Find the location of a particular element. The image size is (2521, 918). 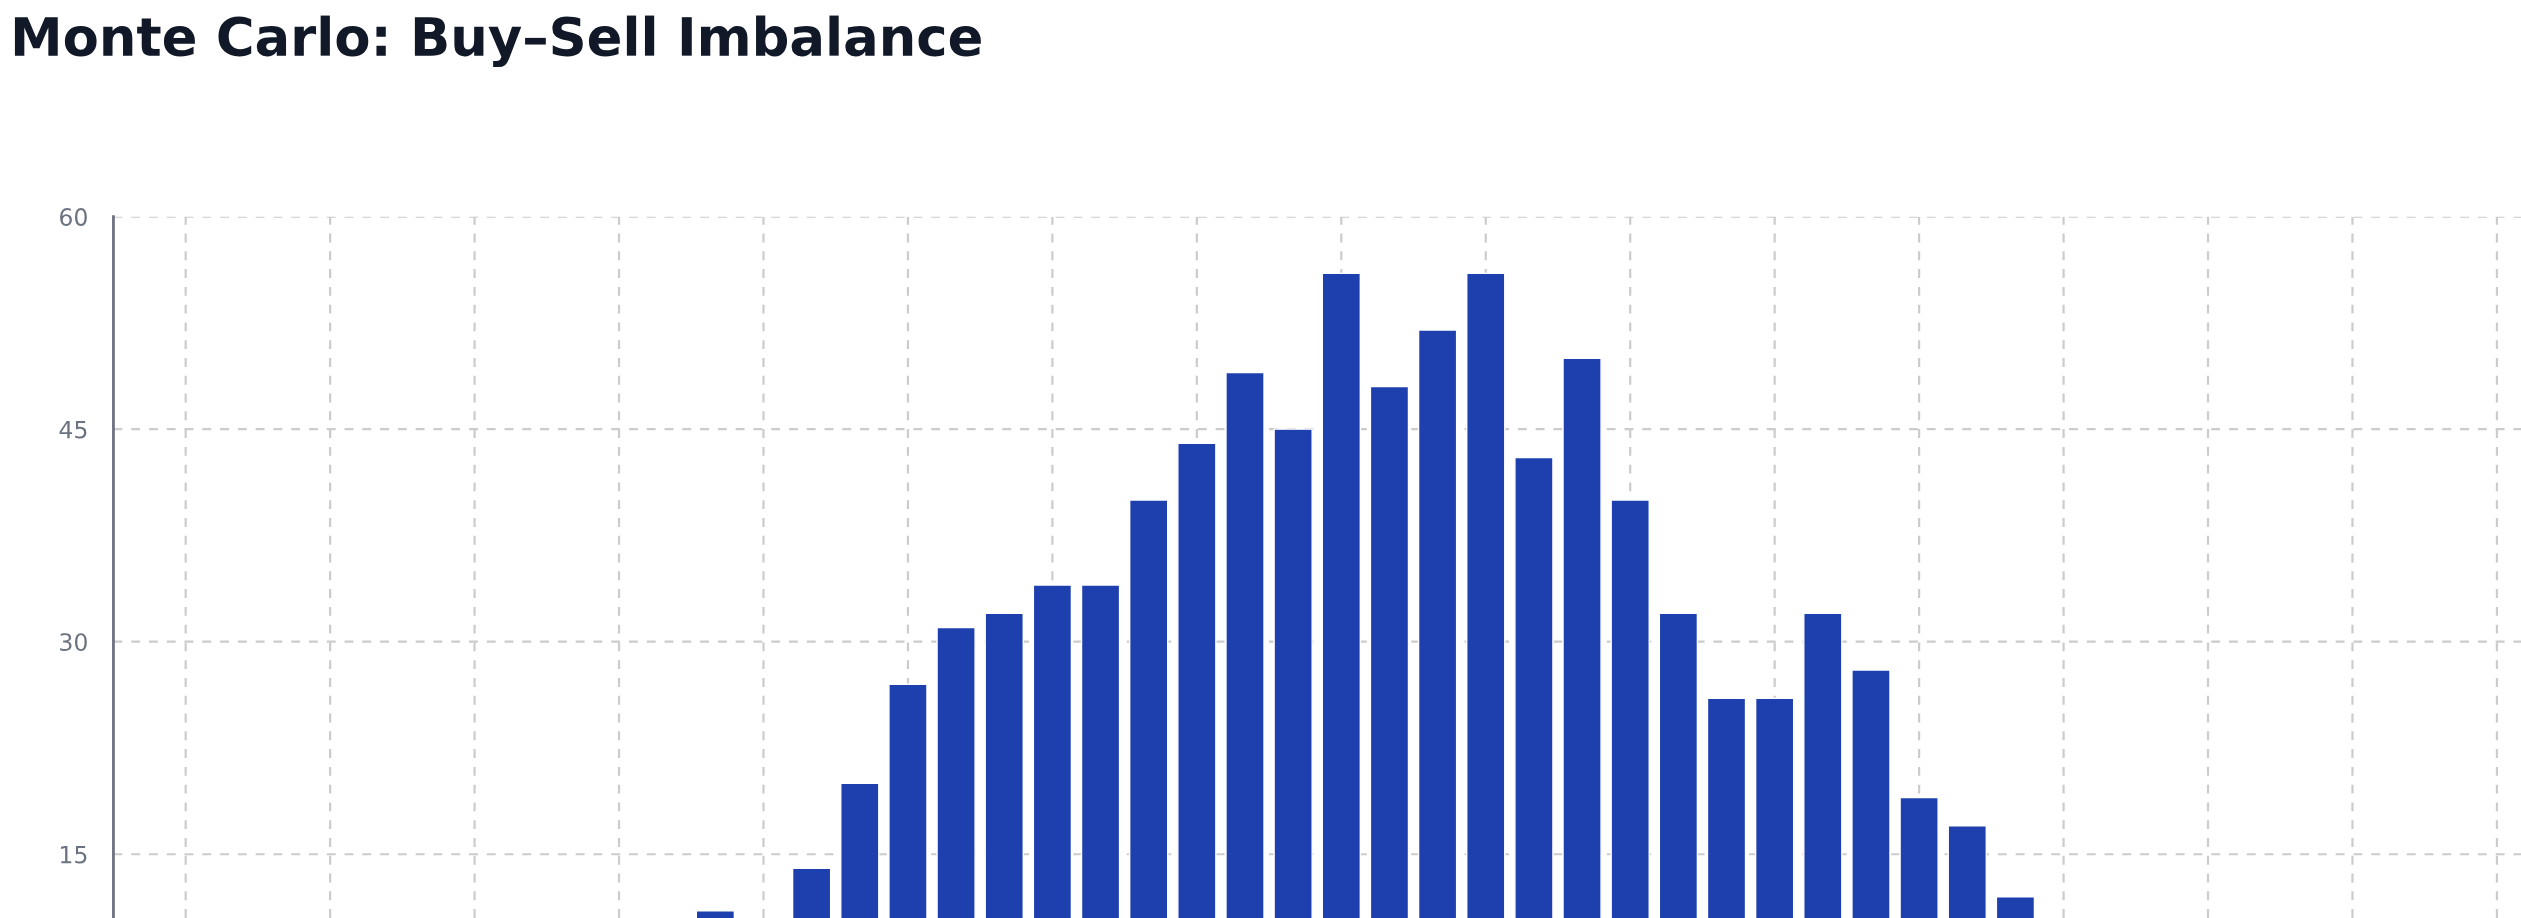

y-tick-label: 30 is located at coordinates (73, 642).